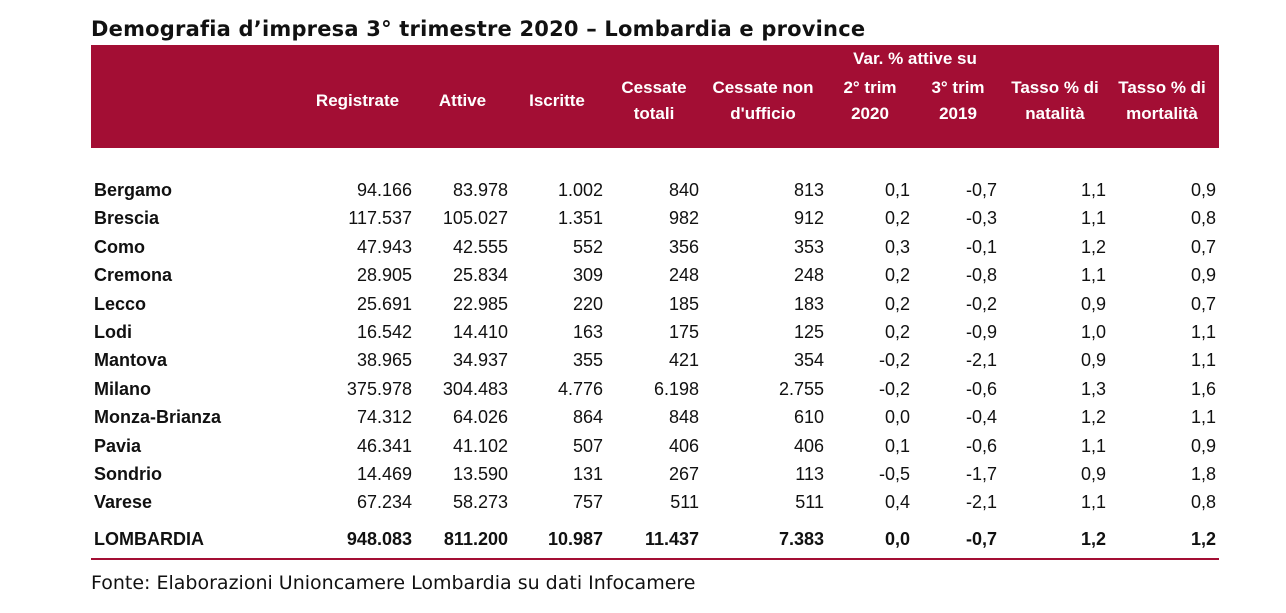  Describe the element at coordinates (480, 332) in the screenshot. I see `table-cell: 14.410` at that location.